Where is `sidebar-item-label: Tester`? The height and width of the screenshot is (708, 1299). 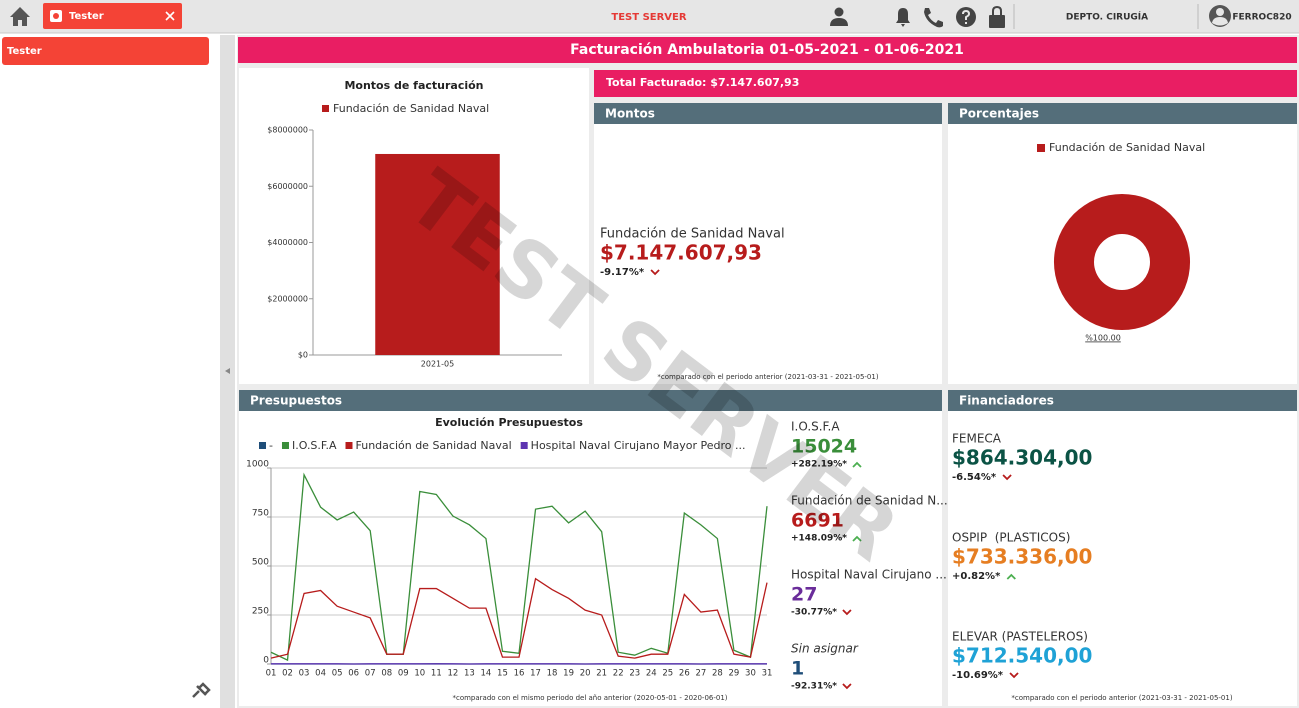
sidebar-item-label: Tester is located at coordinates (24, 51).